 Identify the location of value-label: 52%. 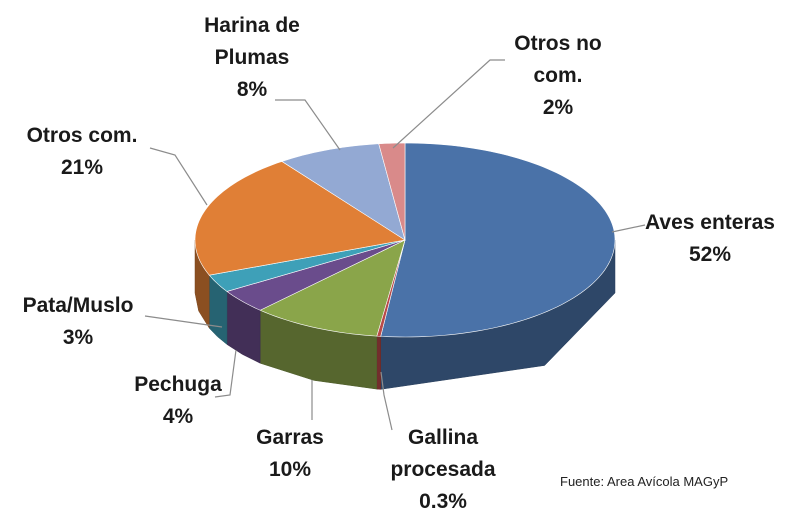
(710, 254).